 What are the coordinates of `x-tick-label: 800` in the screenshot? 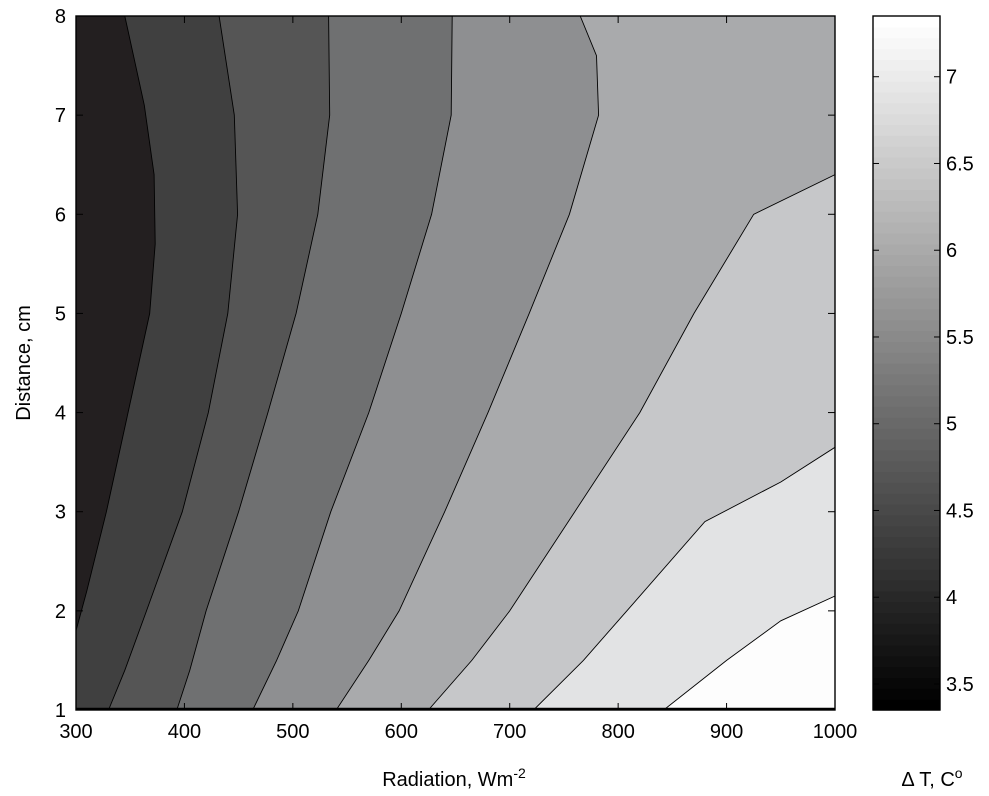 It's located at (617, 732).